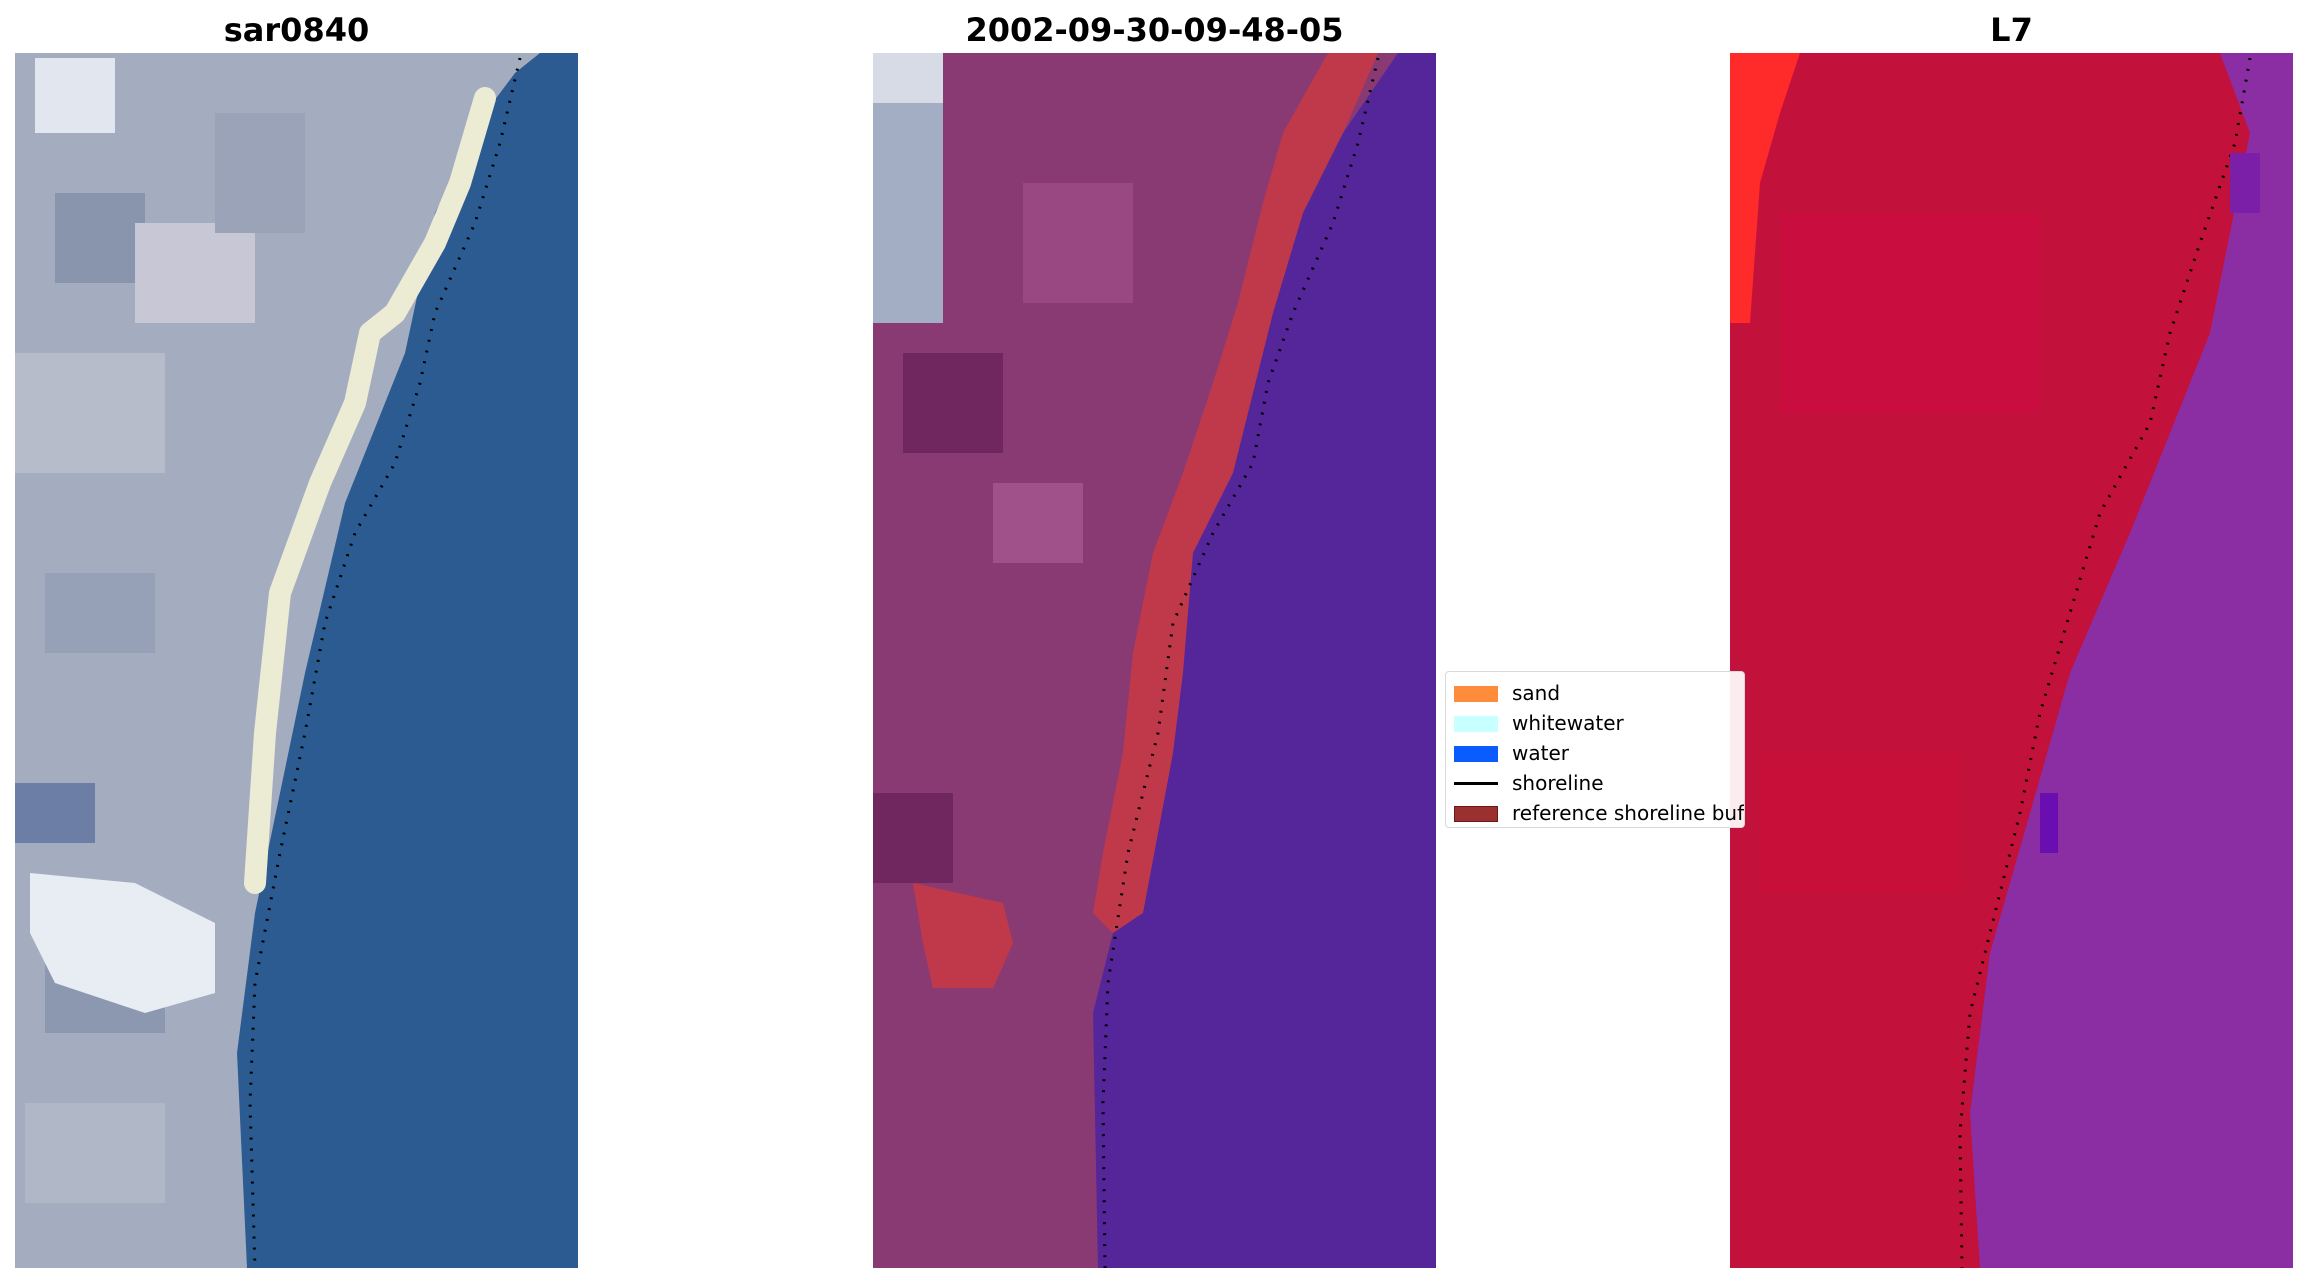 Image resolution: width=2307 pixels, height=1283 pixels. Describe the element at coordinates (1595, 753) in the screenshot. I see `legend-item-water: water` at that location.